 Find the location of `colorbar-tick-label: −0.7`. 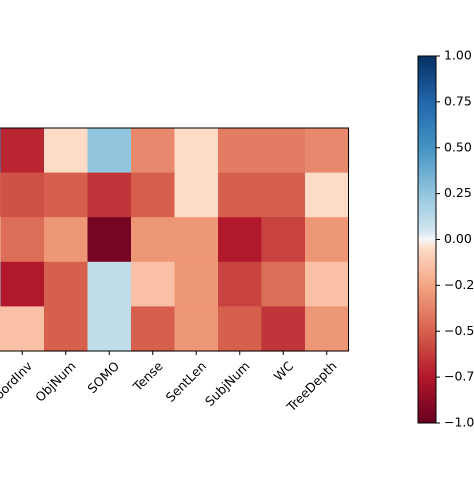

colorbar-tick-label: −0.7 is located at coordinates (459, 376).